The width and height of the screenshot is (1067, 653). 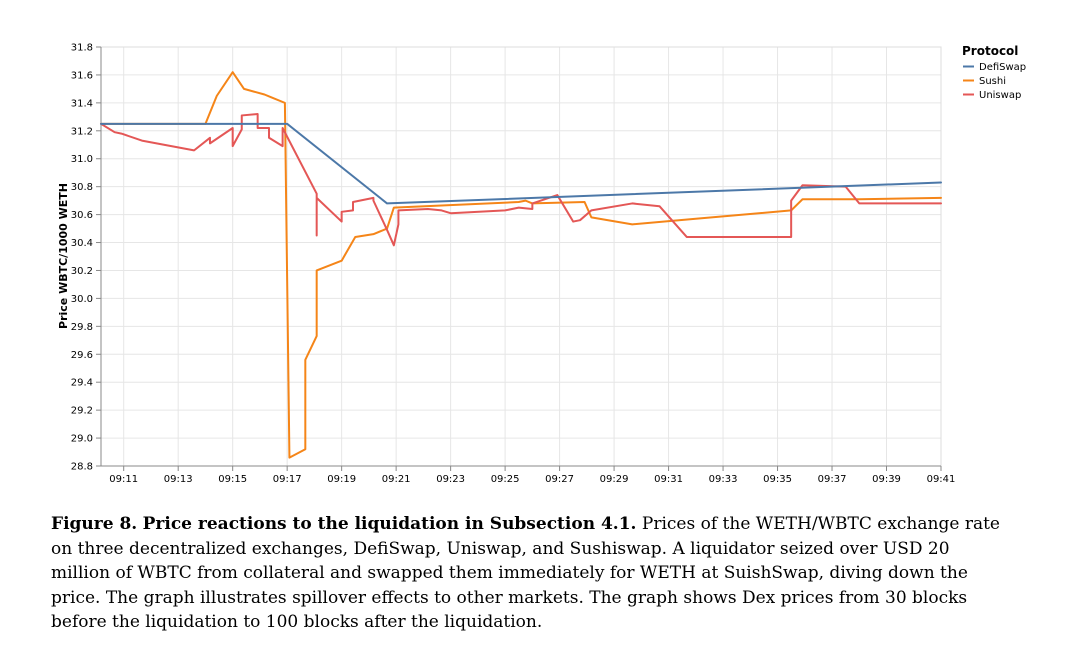 What do you see at coordinates (82, 48) in the screenshot?
I see `y-tick-label: 31.8` at bounding box center [82, 48].